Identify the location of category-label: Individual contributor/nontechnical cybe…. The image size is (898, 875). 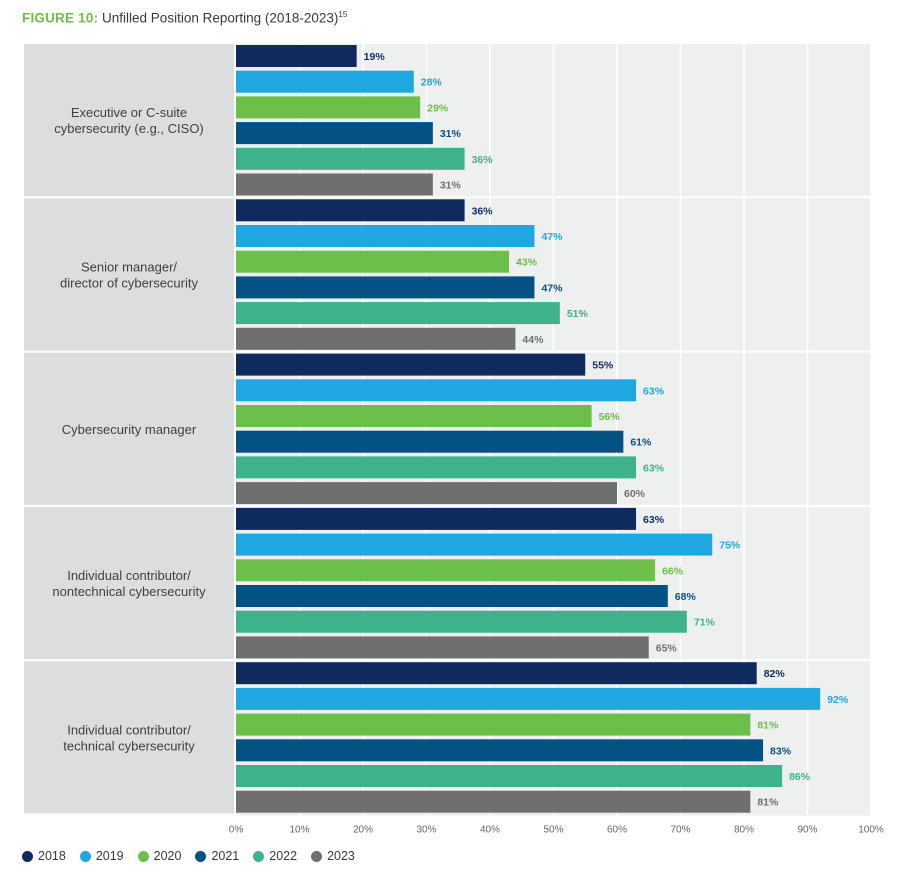
(129, 583).